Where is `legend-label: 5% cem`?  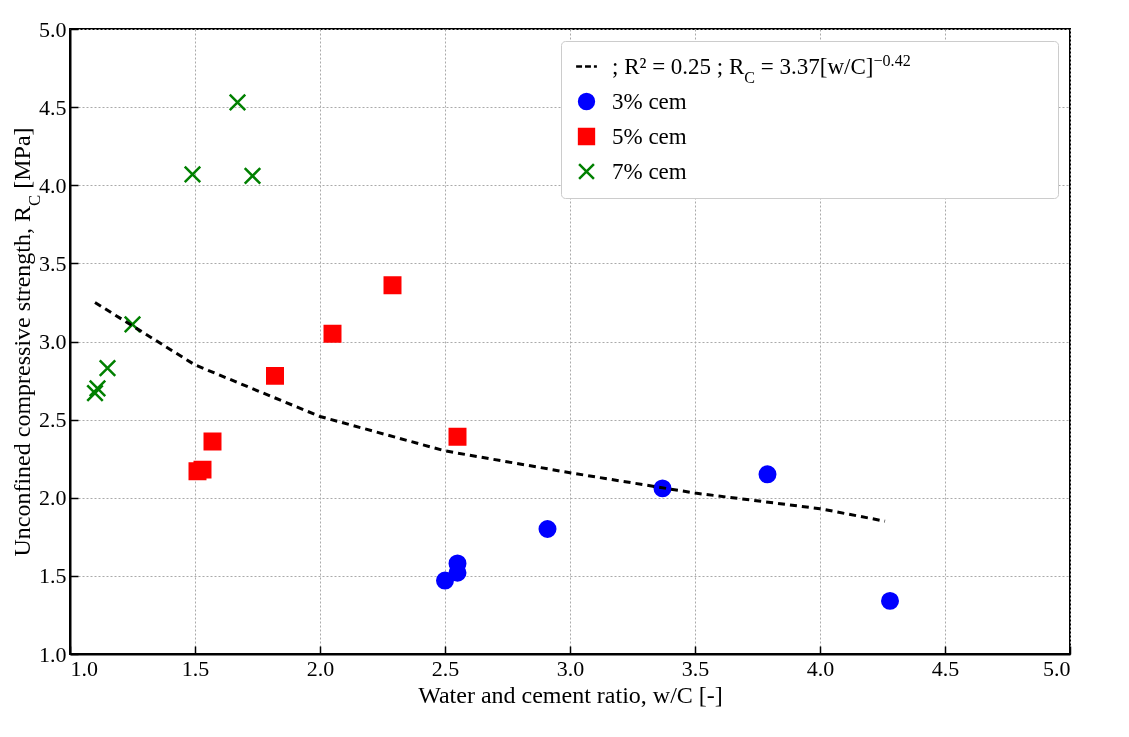
legend-label: 5% cem is located at coordinates (649, 136).